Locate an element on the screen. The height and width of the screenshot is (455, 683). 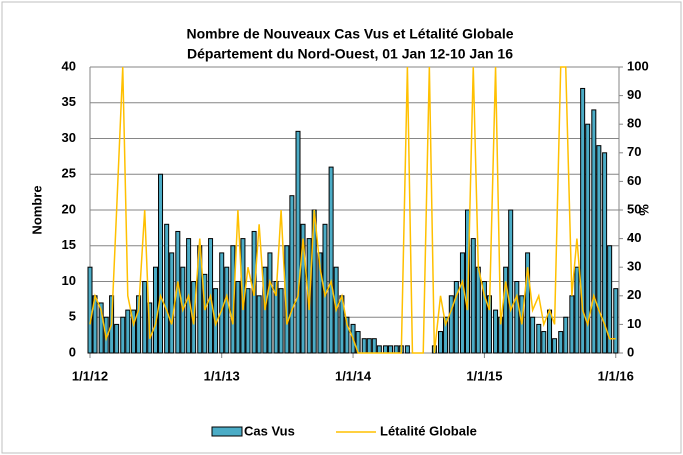
y2-tick-label: 30 is located at coordinates (634, 266).